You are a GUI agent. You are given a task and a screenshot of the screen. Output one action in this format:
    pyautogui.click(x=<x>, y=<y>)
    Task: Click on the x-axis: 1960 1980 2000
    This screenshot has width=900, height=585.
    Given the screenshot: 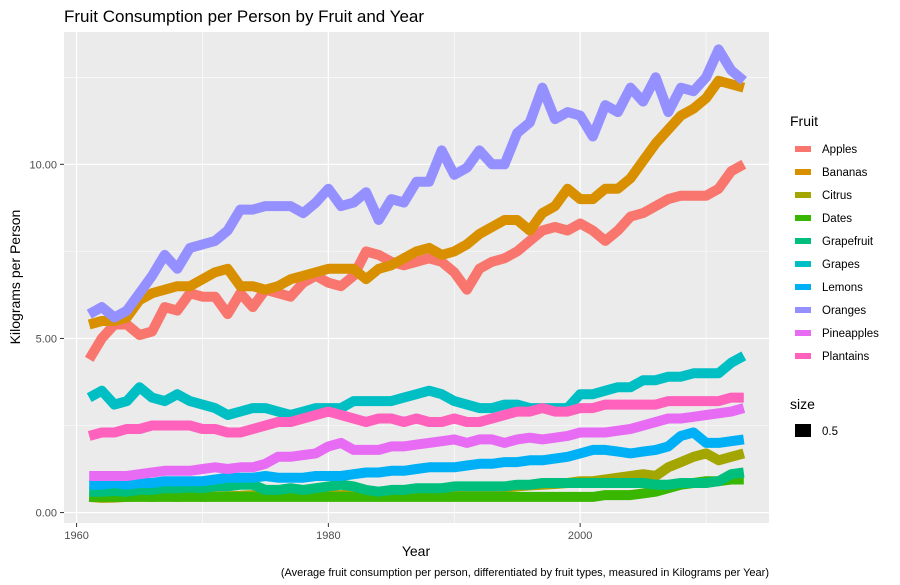 What is the action you would take?
    pyautogui.click(x=328, y=532)
    